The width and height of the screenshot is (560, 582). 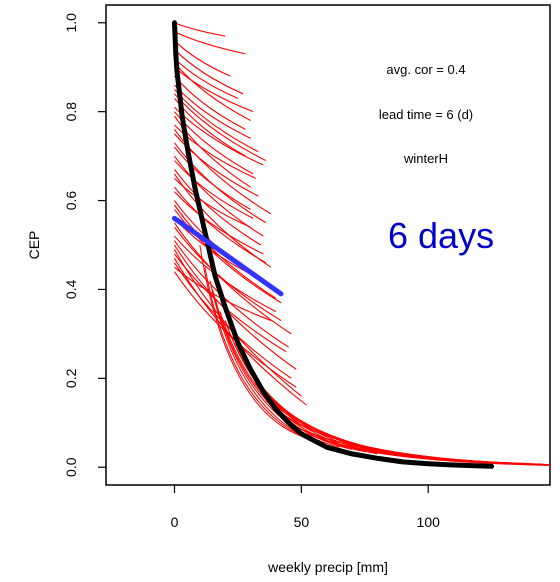 What do you see at coordinates (425, 158) in the screenshot?
I see `season-annotation: winterH` at bounding box center [425, 158].